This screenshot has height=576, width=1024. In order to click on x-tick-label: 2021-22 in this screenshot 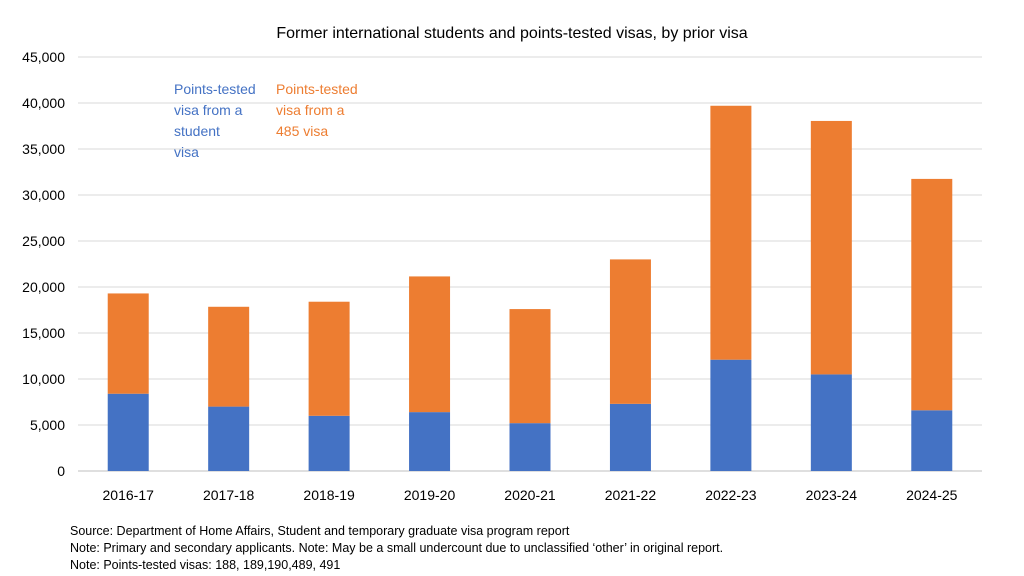, I will do `click(631, 495)`.